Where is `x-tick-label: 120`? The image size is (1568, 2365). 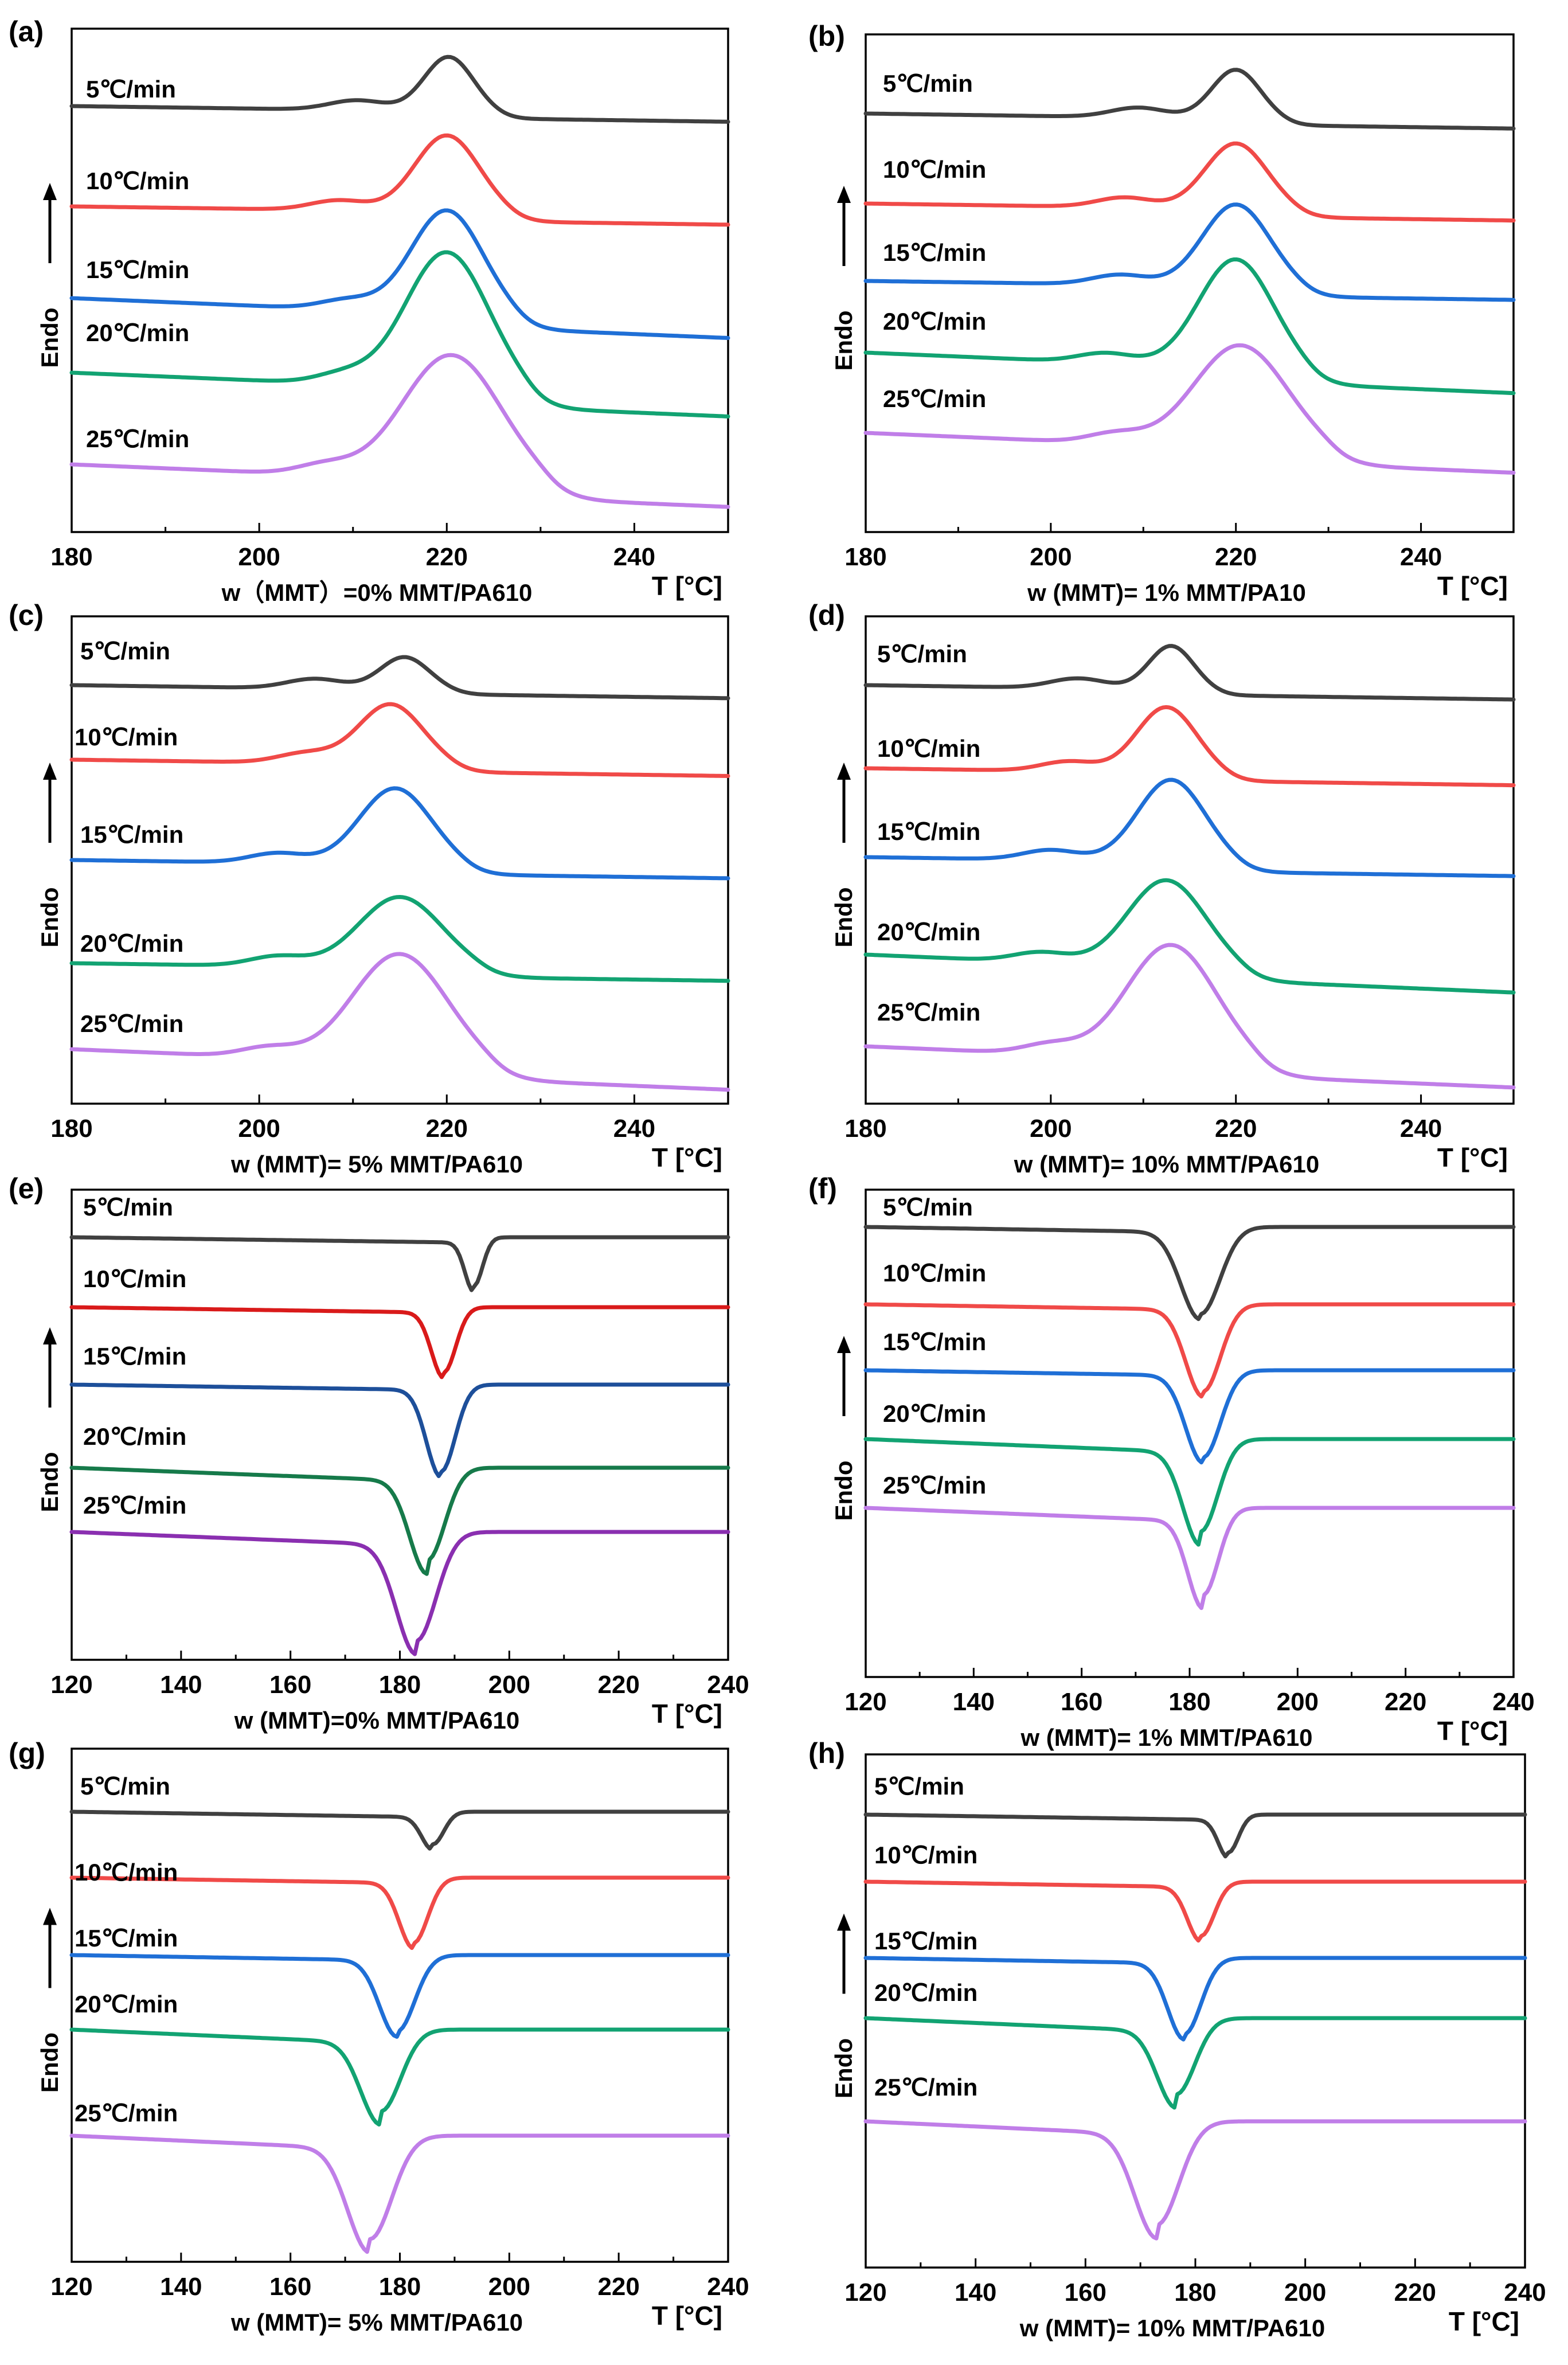
x-tick-label: 120 is located at coordinates (865, 1702).